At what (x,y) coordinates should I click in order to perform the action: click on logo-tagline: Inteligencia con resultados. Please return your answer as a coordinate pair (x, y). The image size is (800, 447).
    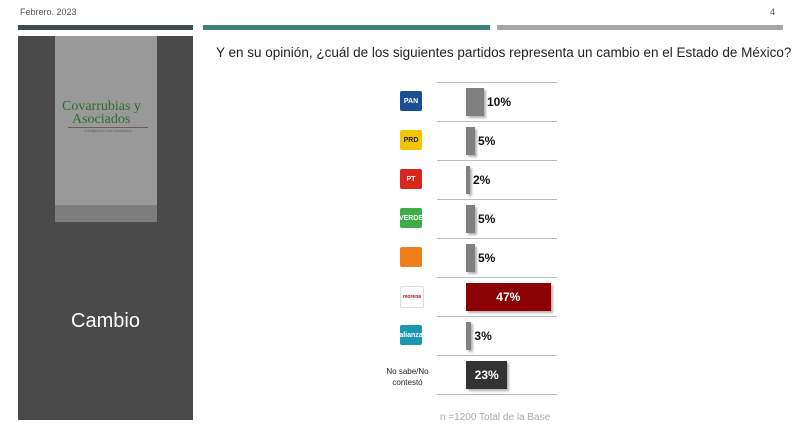
    Looking at the image, I should click on (108, 130).